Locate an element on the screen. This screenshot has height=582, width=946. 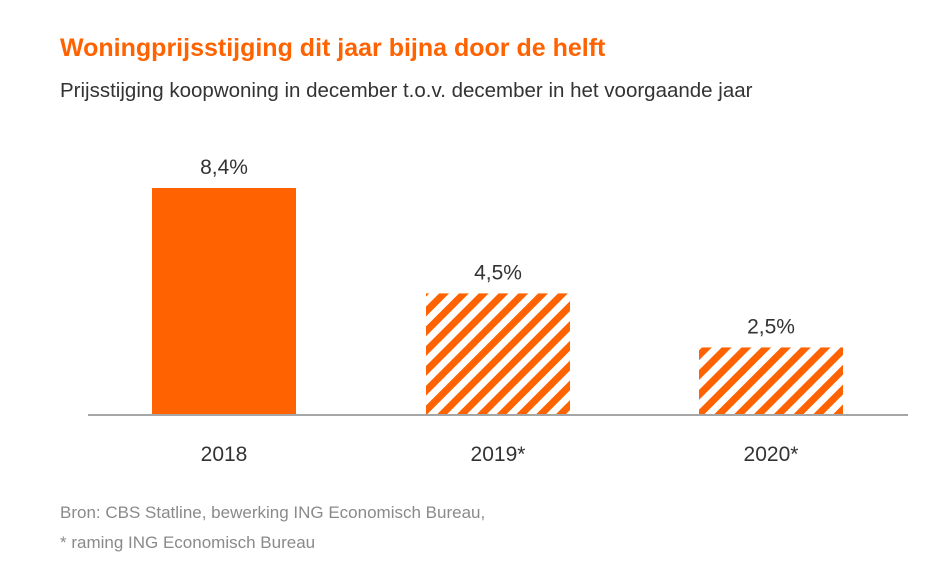
bar-2019 is located at coordinates (498, 354).